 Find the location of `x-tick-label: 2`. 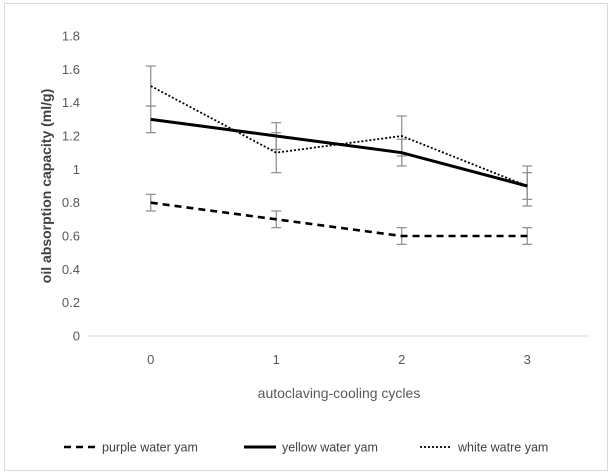

x-tick-label: 2 is located at coordinates (401, 359).